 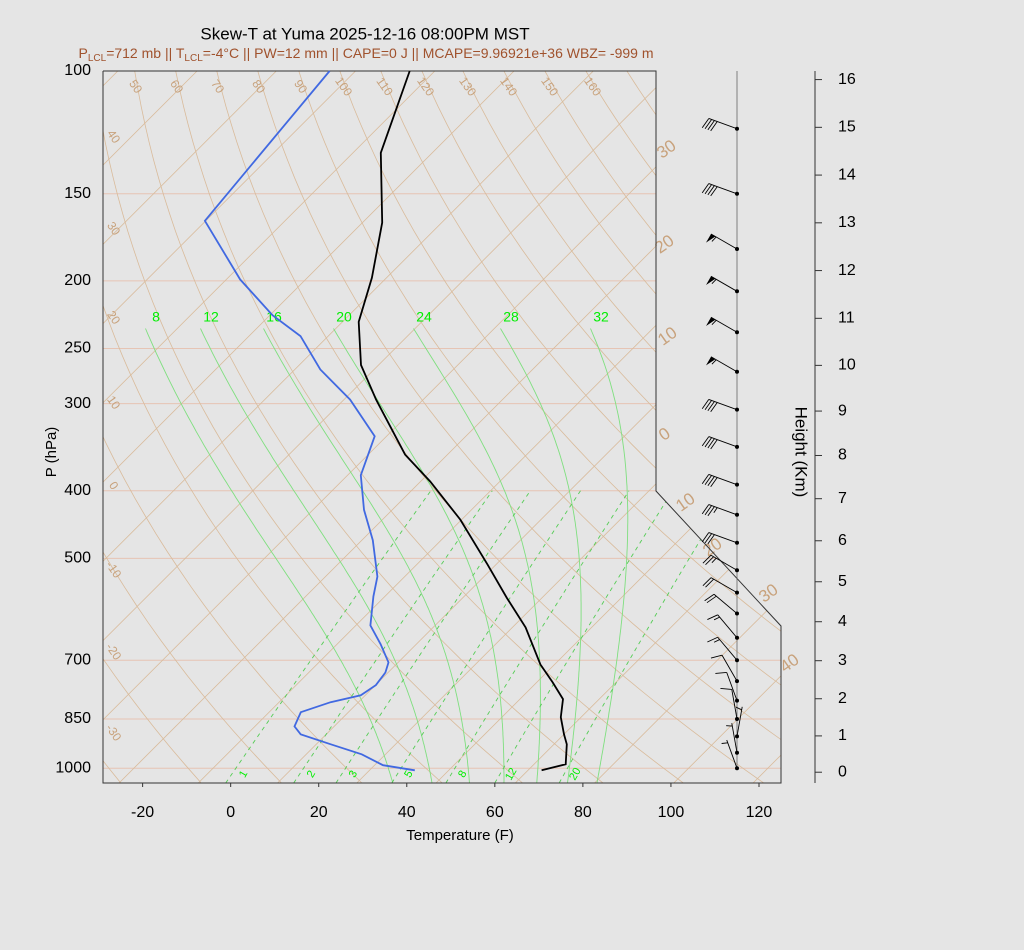 What do you see at coordinates (353, 774) in the screenshot?
I see `mixing-ratio-label: 3` at bounding box center [353, 774].